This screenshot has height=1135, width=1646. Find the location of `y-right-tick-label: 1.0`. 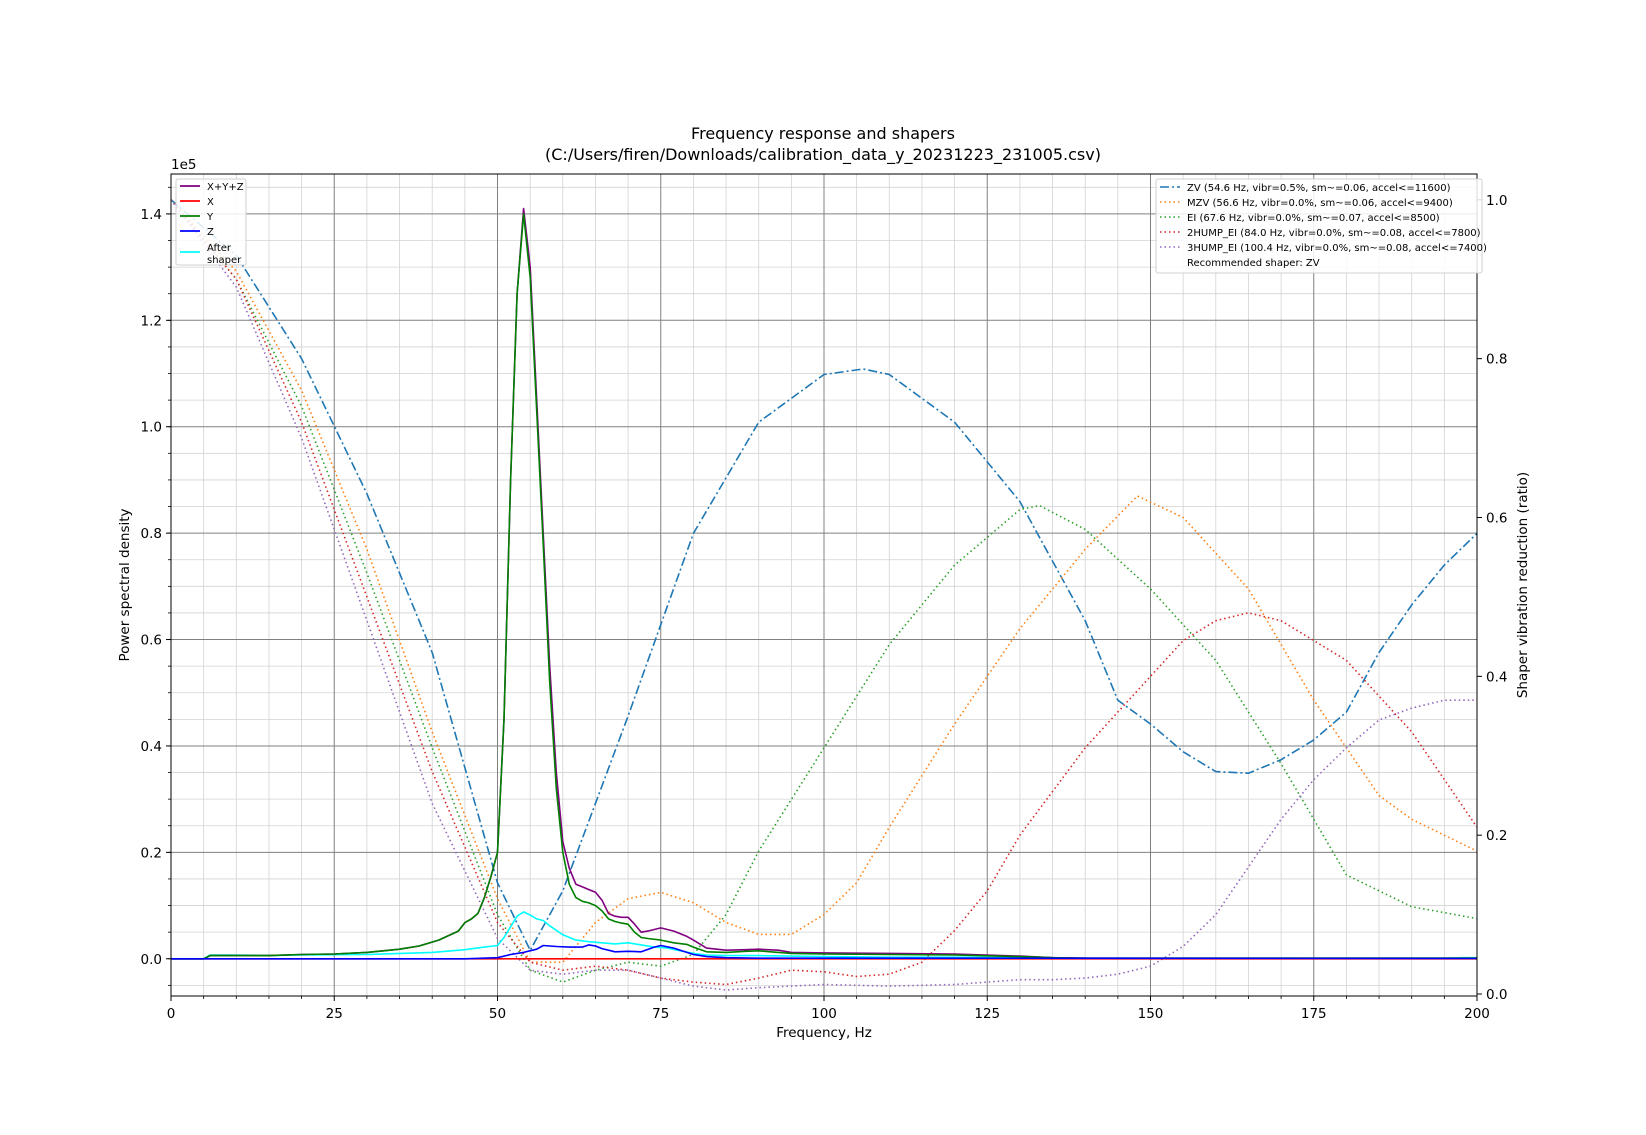

y-right-tick-label: 1.0 is located at coordinates (1496, 201).